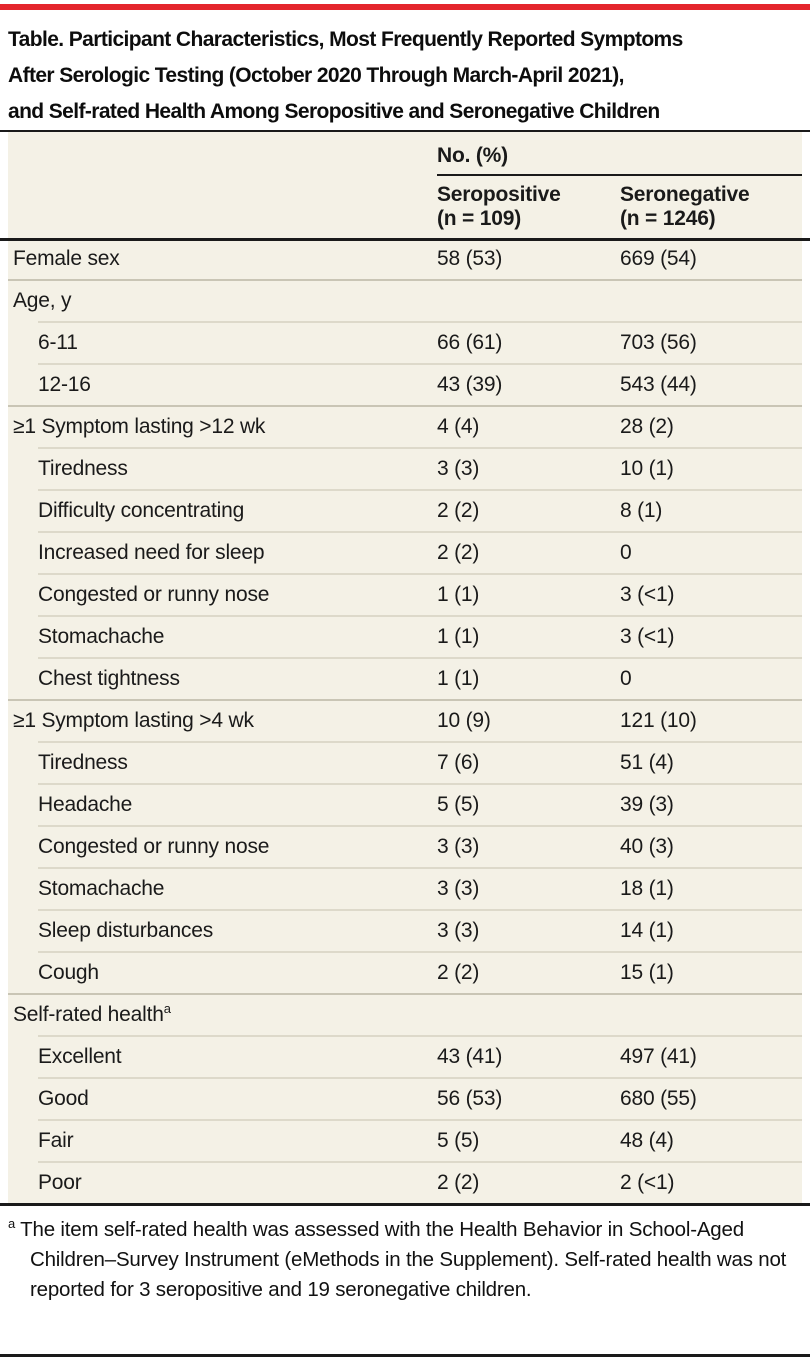 This screenshot has width=810, height=1363. What do you see at coordinates (641, 510) in the screenshot?
I see `cell-value: 8 (1)` at bounding box center [641, 510].